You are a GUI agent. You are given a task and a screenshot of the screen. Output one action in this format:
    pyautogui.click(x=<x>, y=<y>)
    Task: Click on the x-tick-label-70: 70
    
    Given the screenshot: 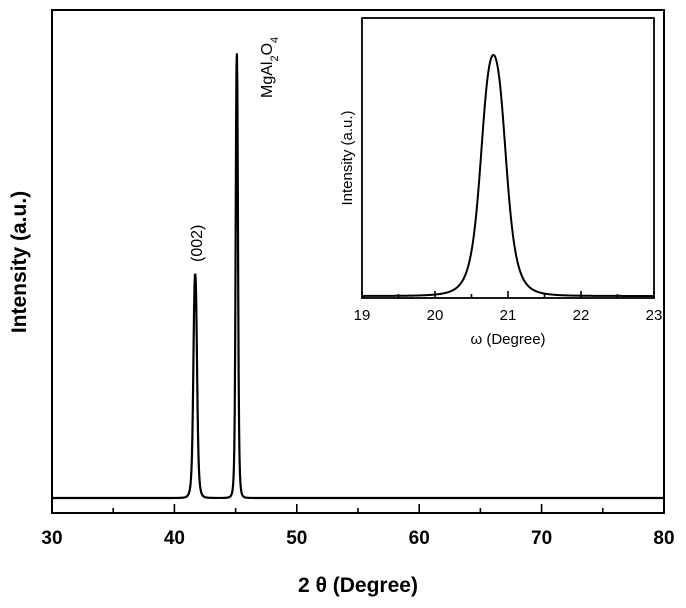 What is the action you would take?
    pyautogui.click(x=541, y=538)
    